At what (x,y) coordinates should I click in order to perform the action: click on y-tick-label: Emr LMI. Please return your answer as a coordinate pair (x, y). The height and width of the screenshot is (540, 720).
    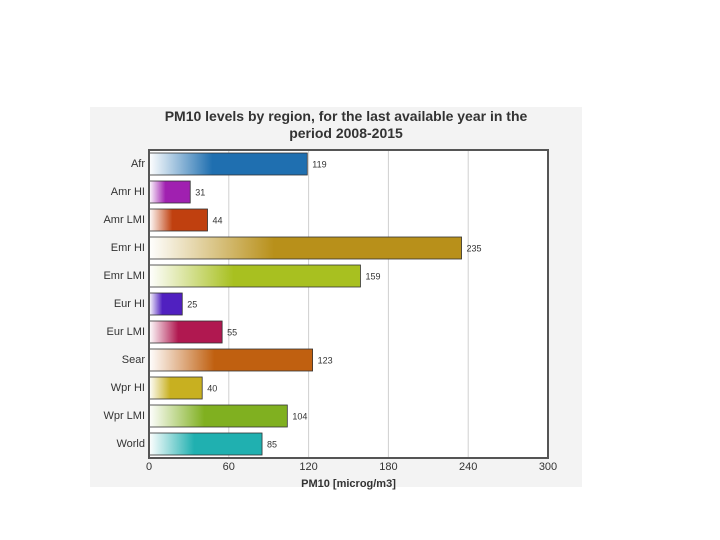
    Looking at the image, I should click on (124, 276).